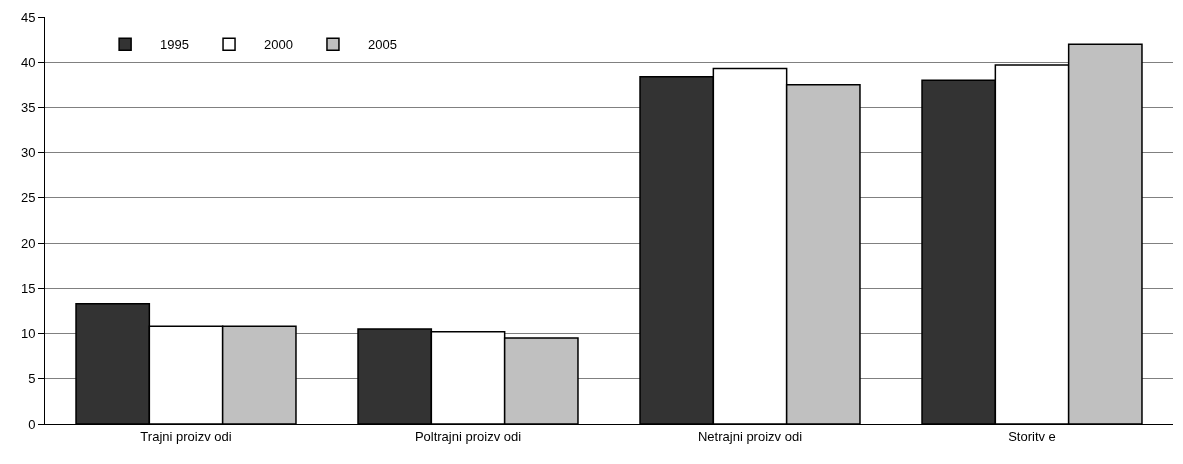 The width and height of the screenshot is (1183, 464). What do you see at coordinates (382, 45) in the screenshot?
I see `legend-label: 2005` at bounding box center [382, 45].